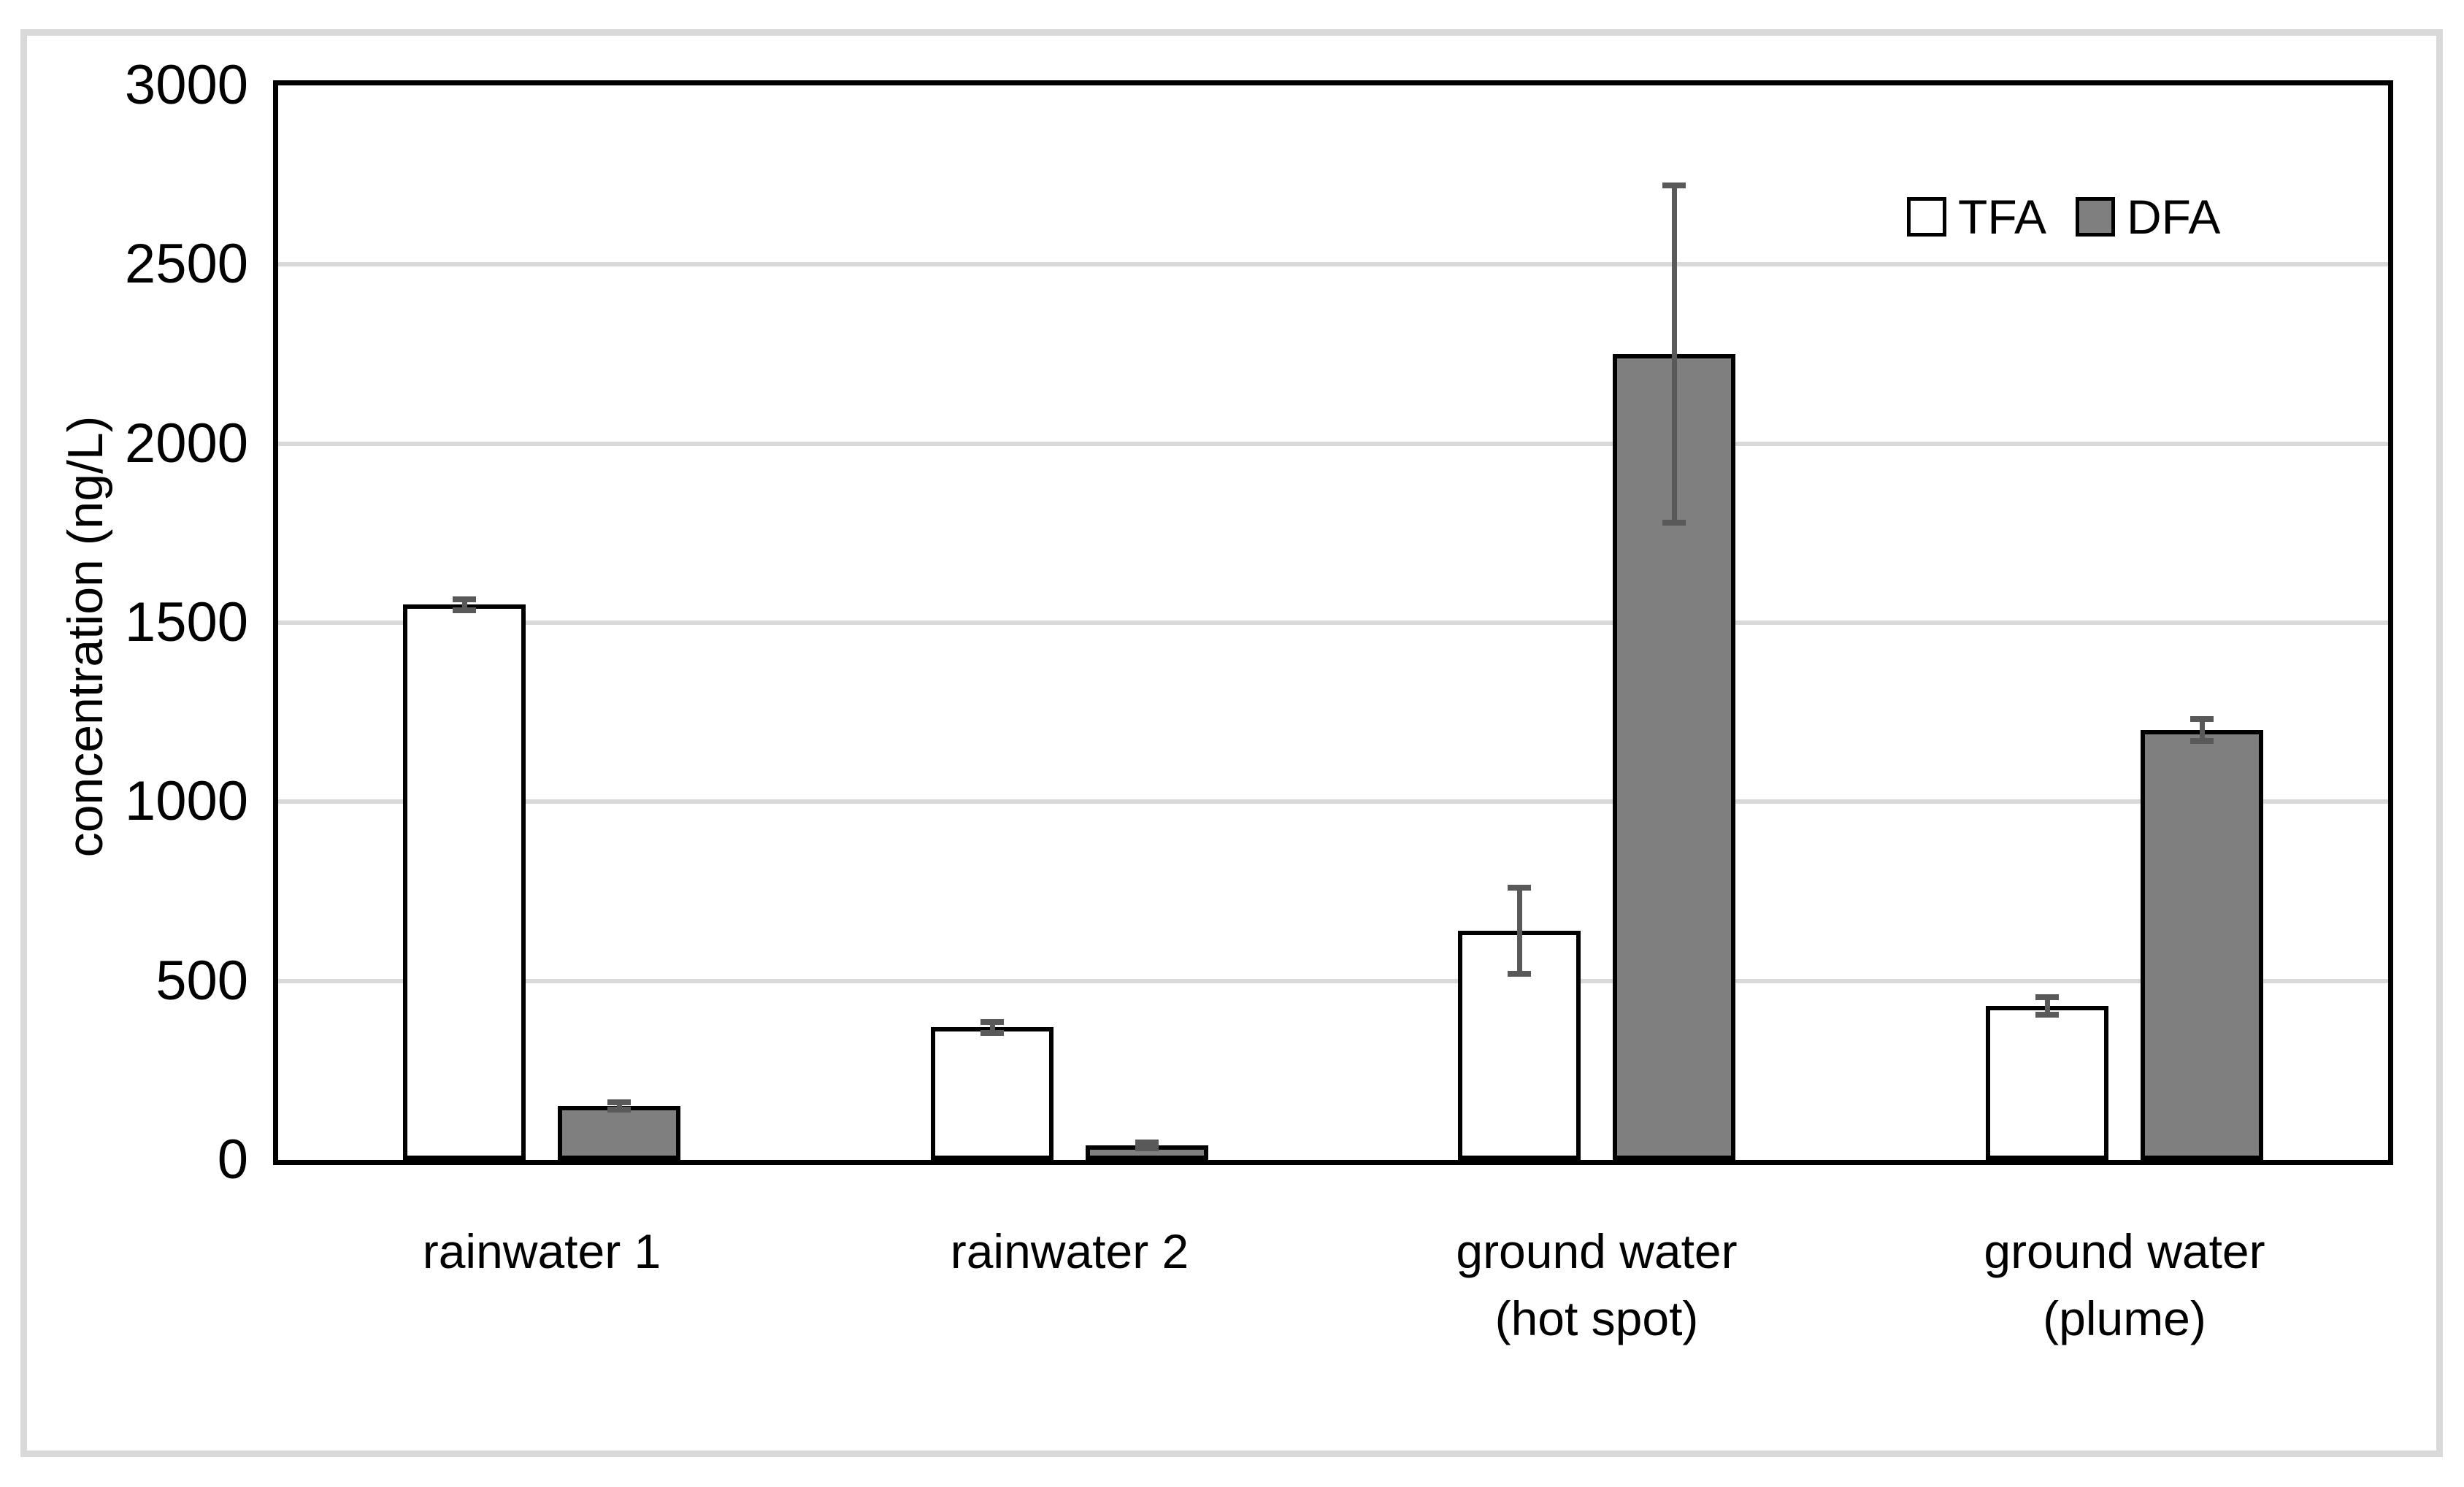  I want to click on x-category-label-line: rainwater 2, so click(1069, 1251).